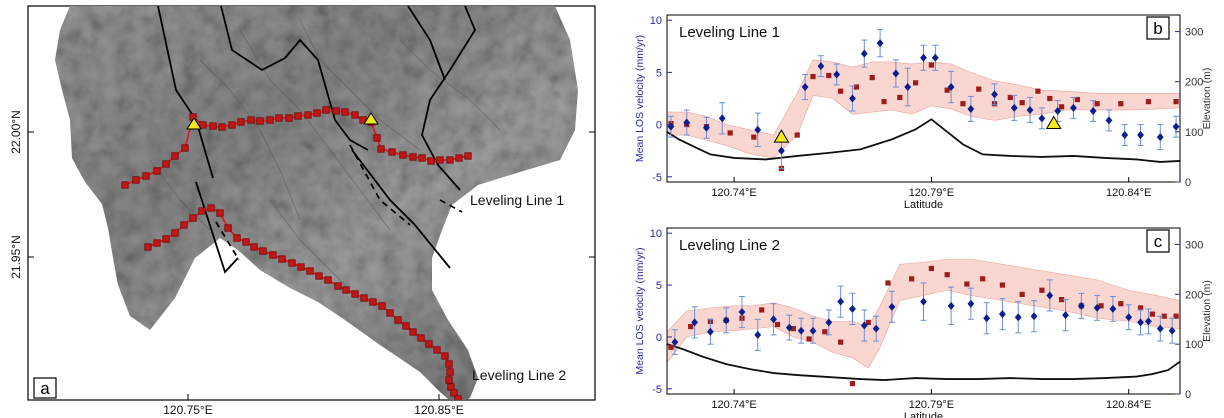 The image size is (1224, 418). I want to click on map-xtick-1: 120.75°E, so click(188, 410).